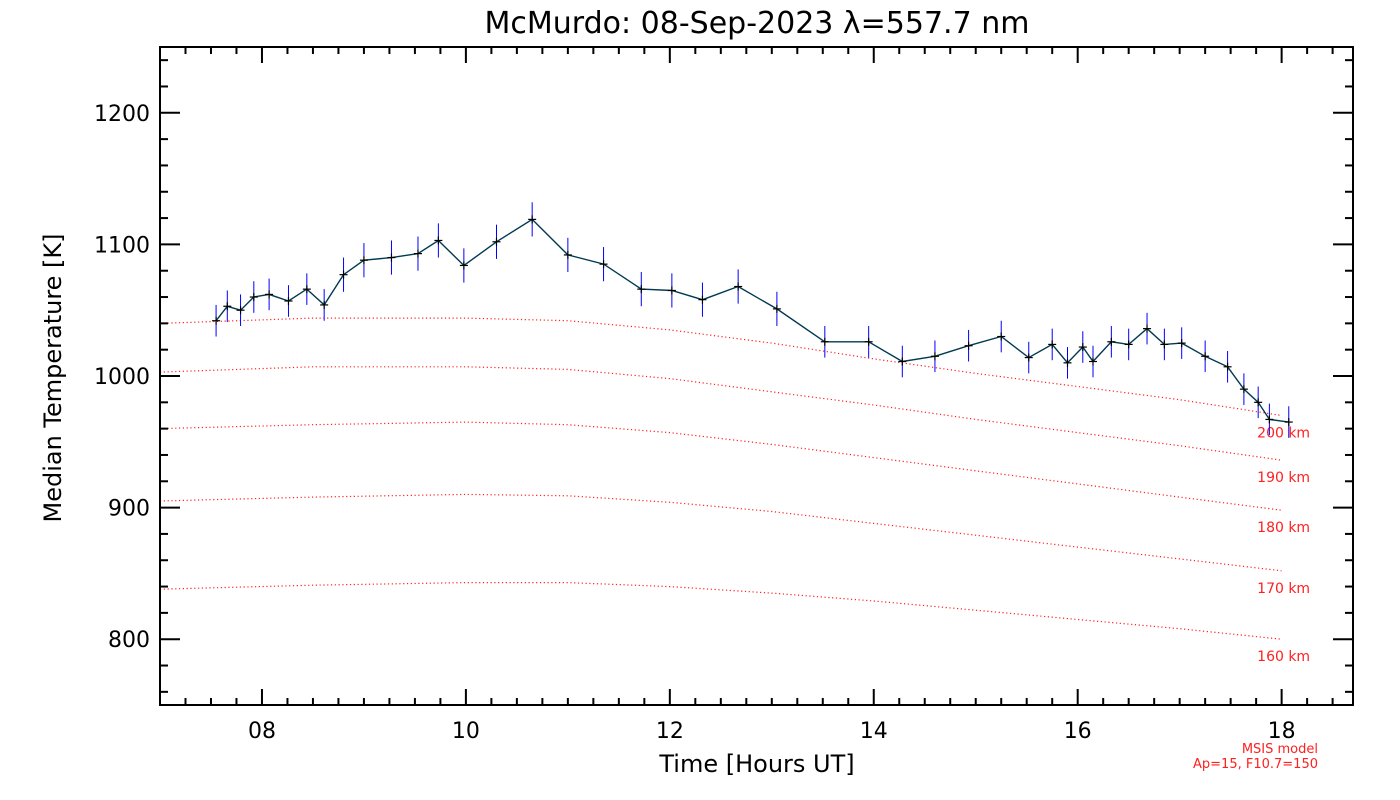 The image size is (1400, 800). Describe the element at coordinates (1283, 589) in the screenshot. I see `model-label-3: 170 km` at that location.